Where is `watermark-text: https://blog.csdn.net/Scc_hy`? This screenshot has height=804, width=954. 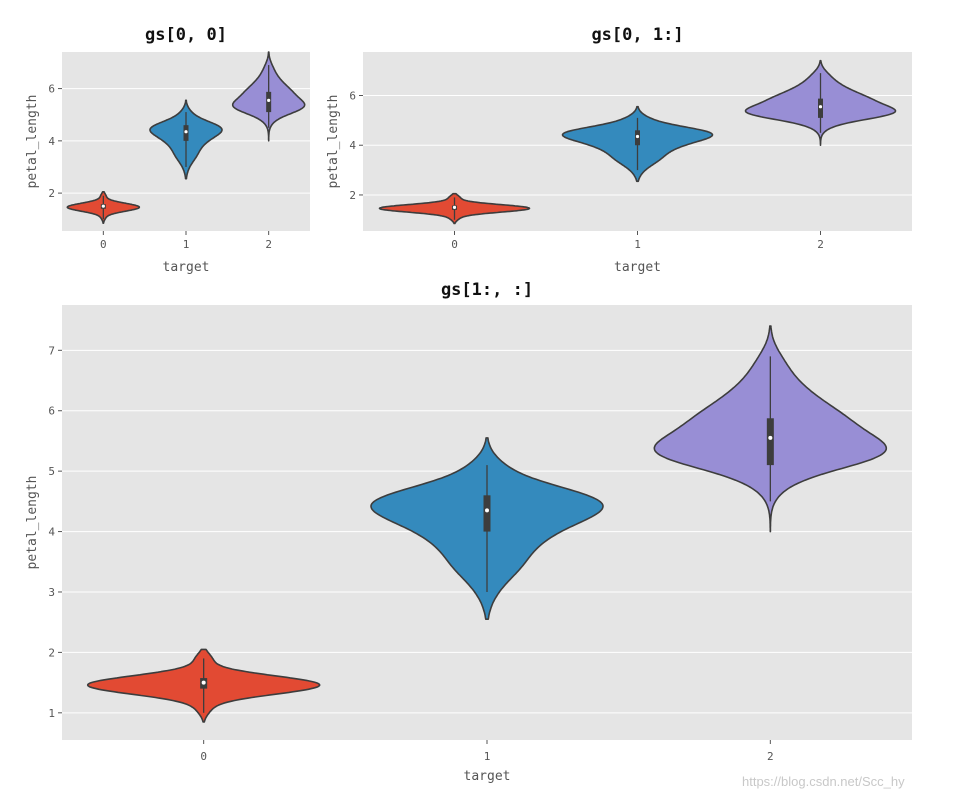
watermark-text: https://blog.csdn.net/Scc_hy is located at coordinates (823, 781).